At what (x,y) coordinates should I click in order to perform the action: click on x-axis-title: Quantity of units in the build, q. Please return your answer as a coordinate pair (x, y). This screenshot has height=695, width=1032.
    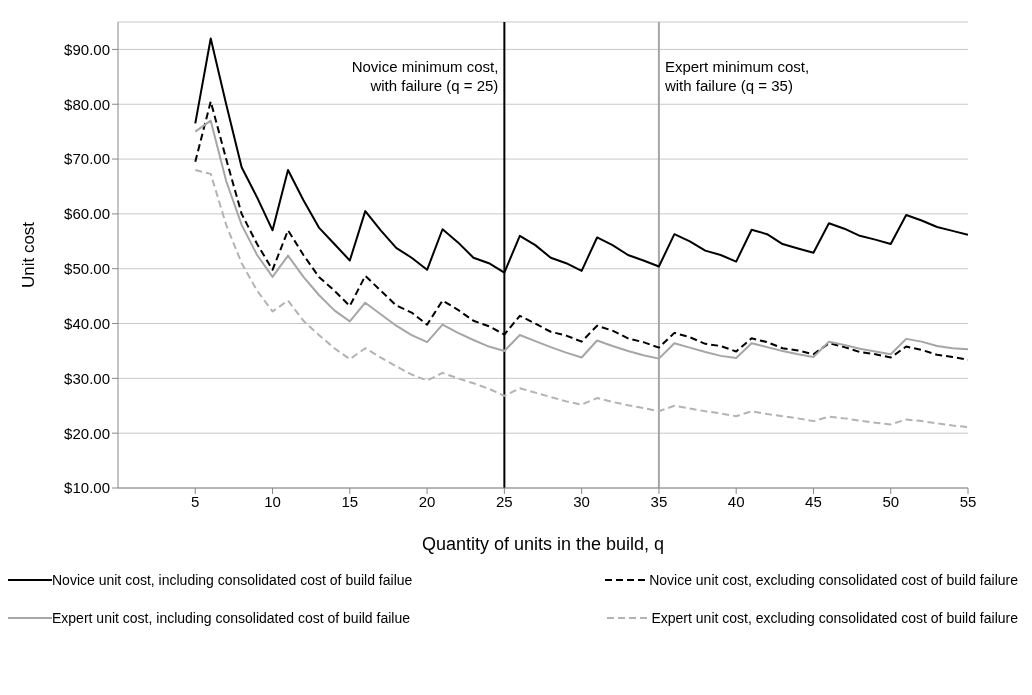
    Looking at the image, I should click on (543, 544).